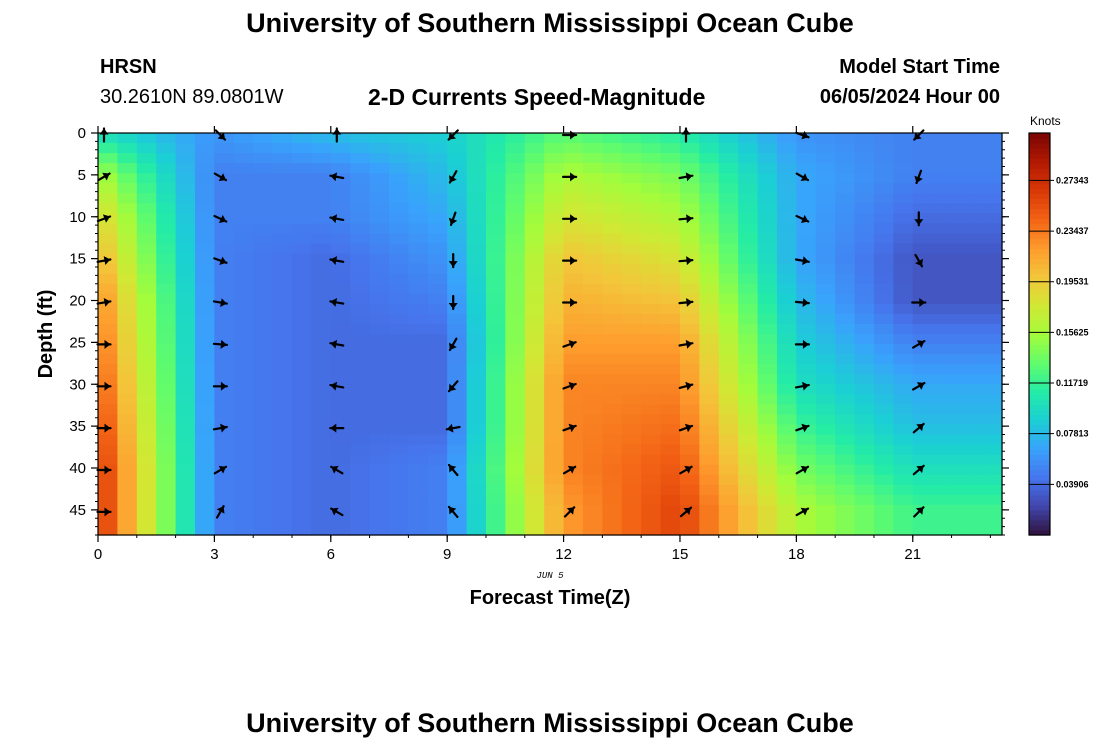  Describe the element at coordinates (77, 384) in the screenshot. I see `y-tick-label: 30` at that location.